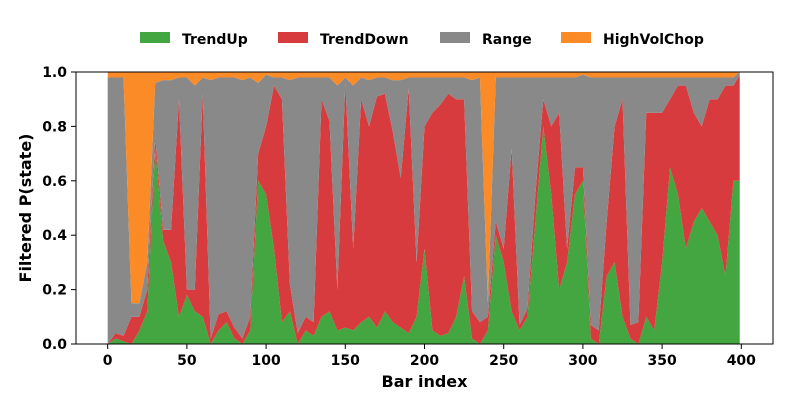 This screenshot has height=408, width=790. Describe the element at coordinates (187, 361) in the screenshot. I see `x-tick-label: 50` at that location.